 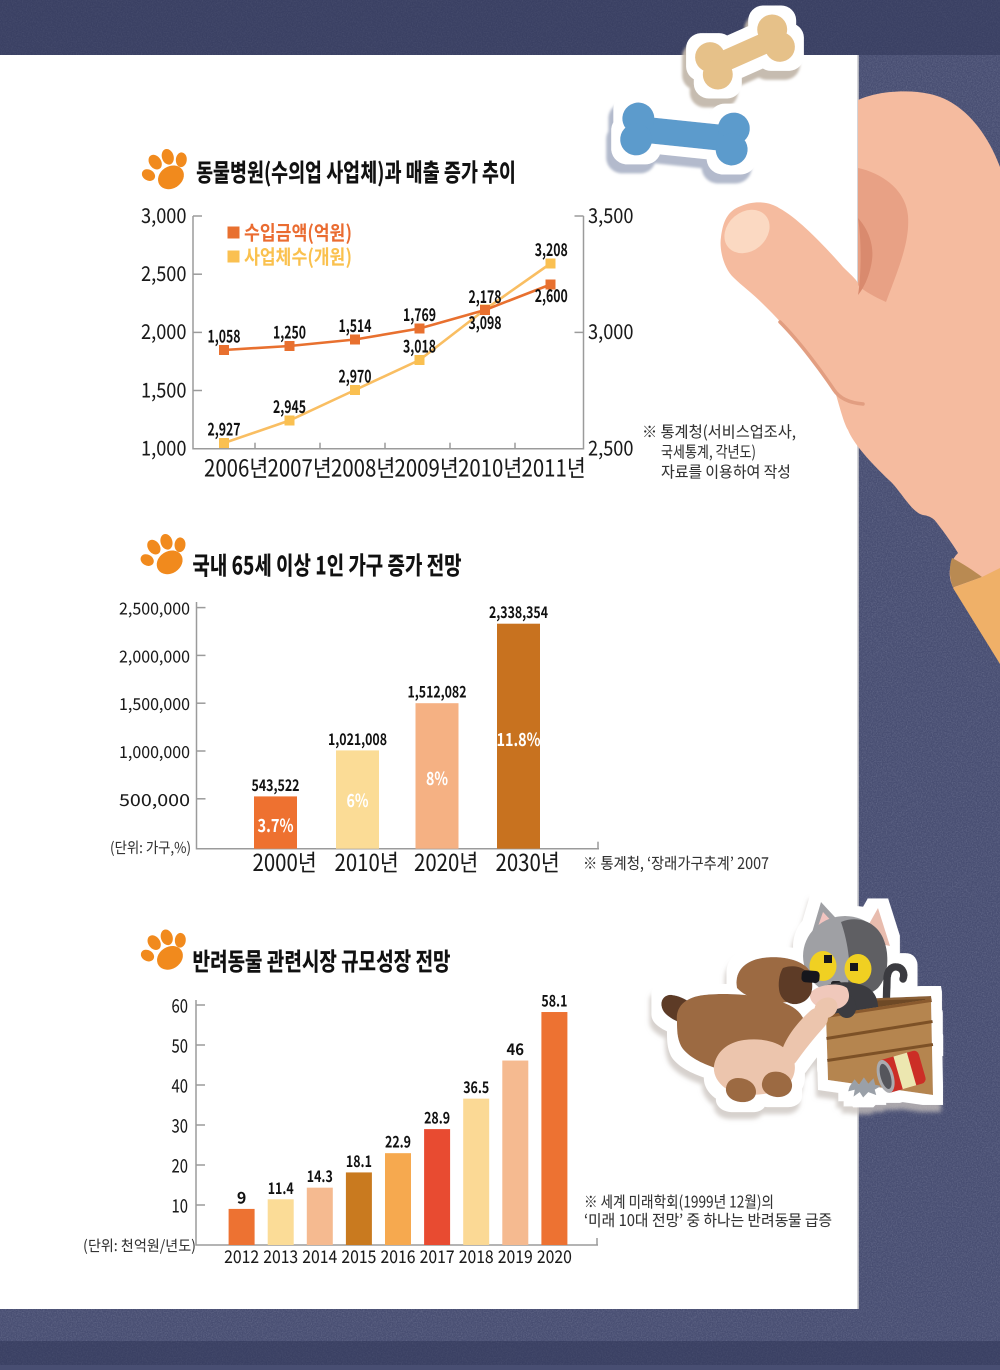 What do you see at coordinates (224, 336) in the screenshot?
I see `svg-text: 1,058` at bounding box center [224, 336].